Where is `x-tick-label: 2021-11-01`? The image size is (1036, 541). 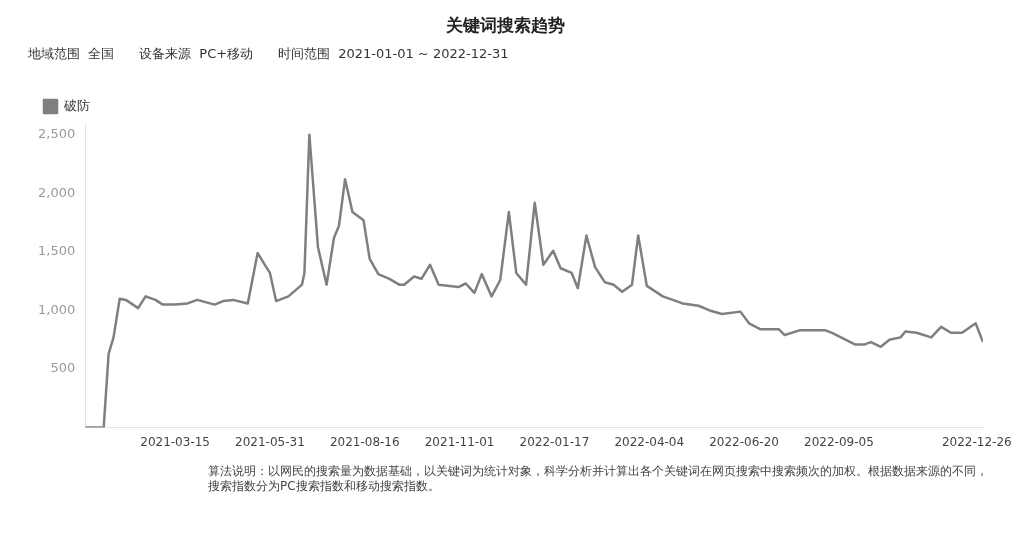
x-tick-label: 2021-11-01 is located at coordinates (459, 441).